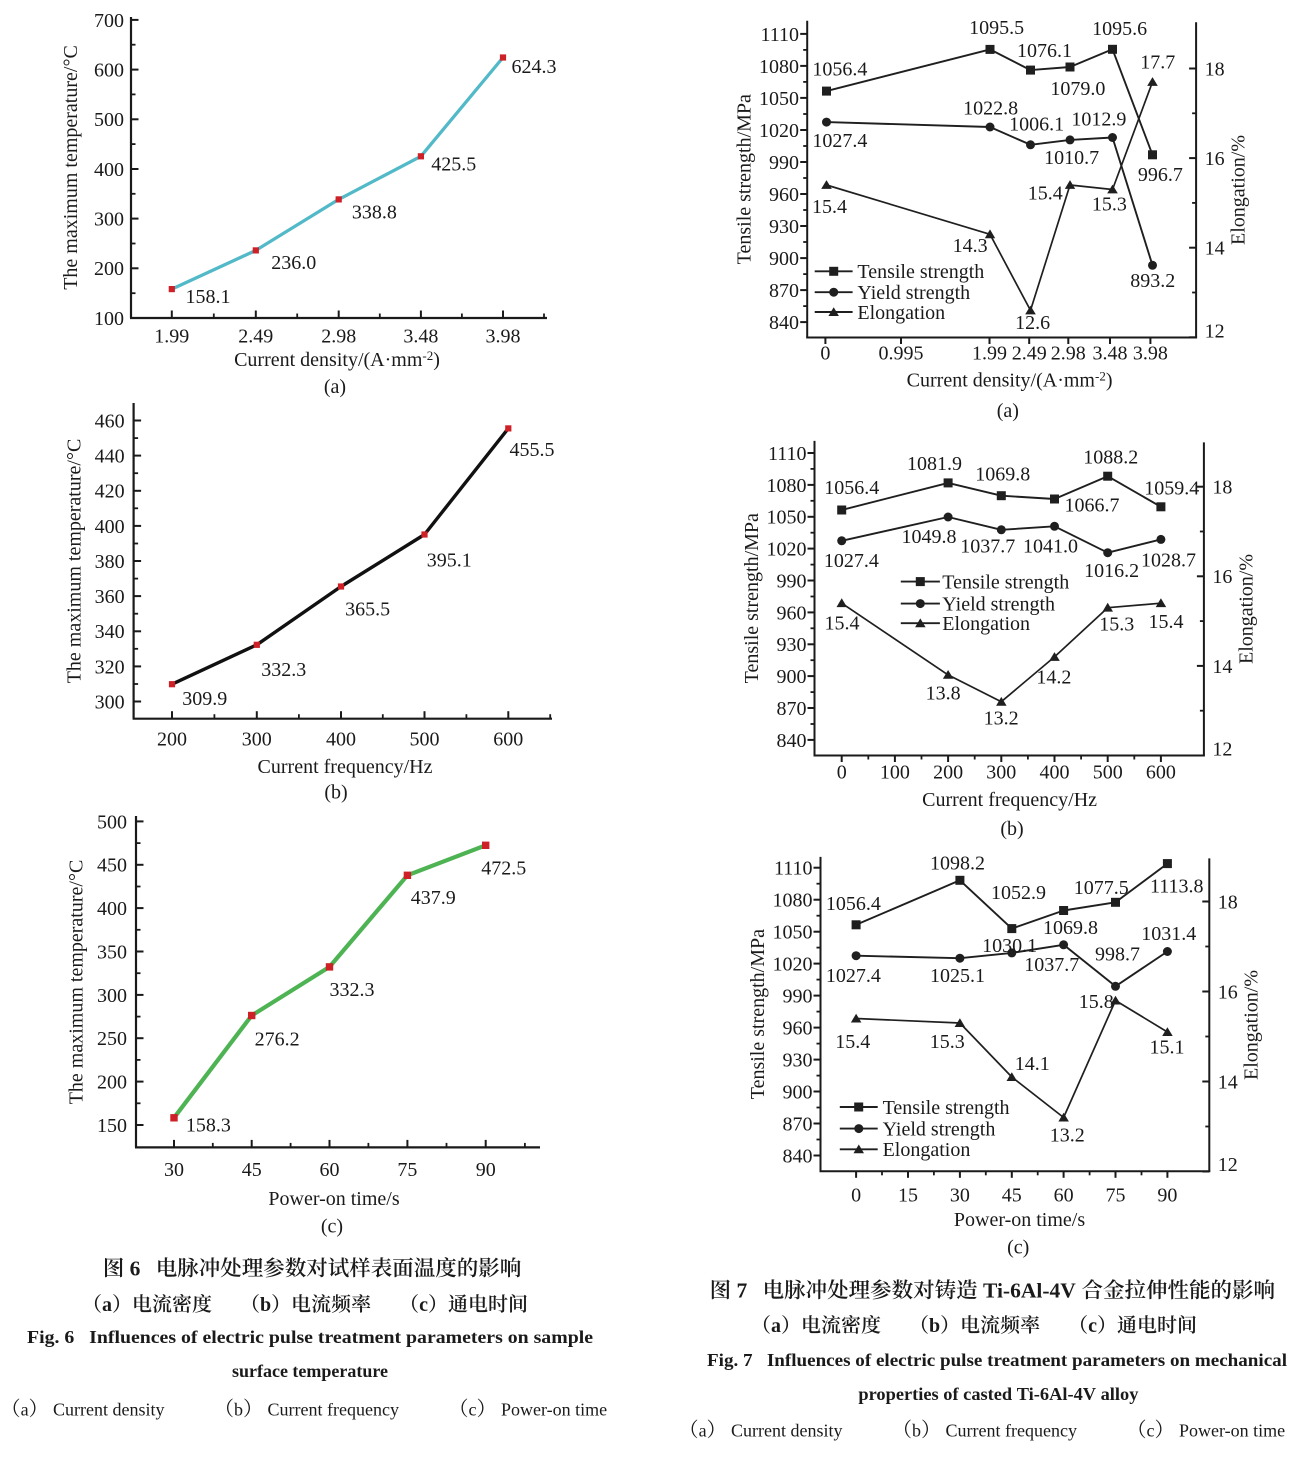 This screenshot has width=1309, height=1458. What do you see at coordinates (449, 560) in the screenshot?
I see `svg-text: 395.1` at bounding box center [449, 560].